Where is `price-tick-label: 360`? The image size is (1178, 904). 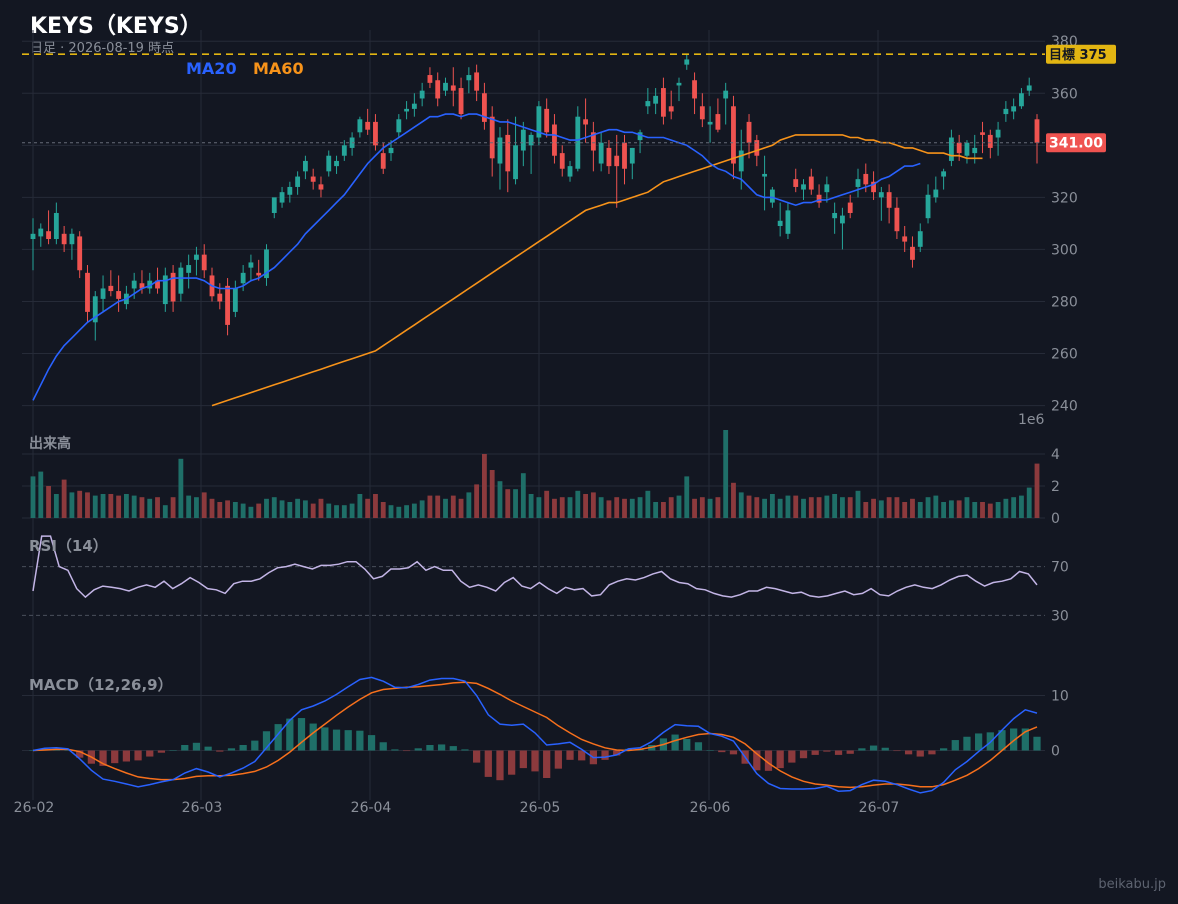 price-tick-label: 360 is located at coordinates (1064, 94).